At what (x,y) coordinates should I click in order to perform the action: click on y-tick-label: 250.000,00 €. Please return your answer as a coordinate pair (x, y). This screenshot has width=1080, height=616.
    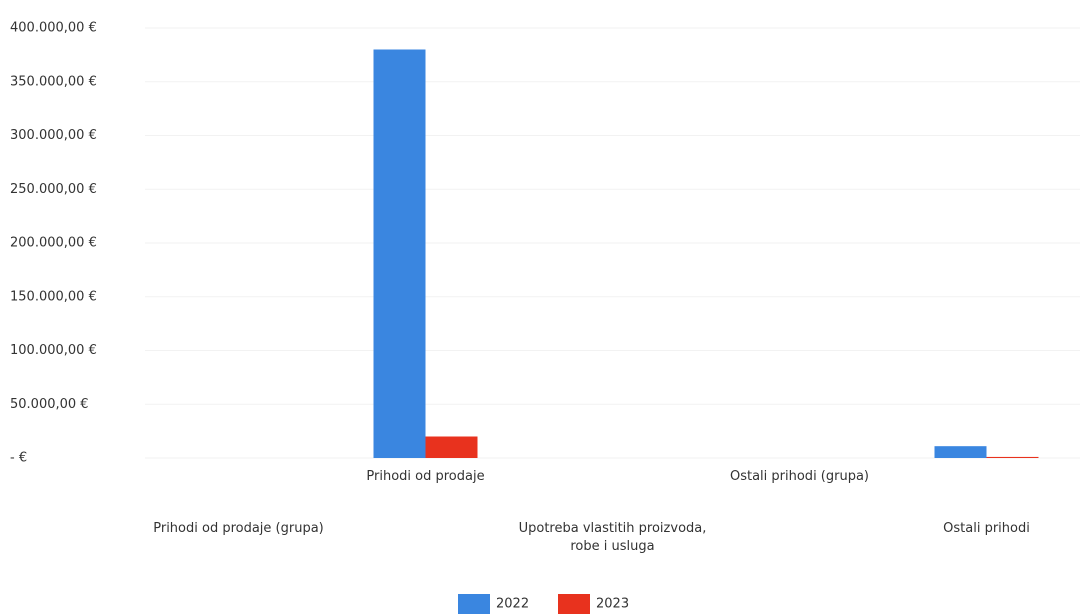
    Looking at the image, I should click on (53, 189).